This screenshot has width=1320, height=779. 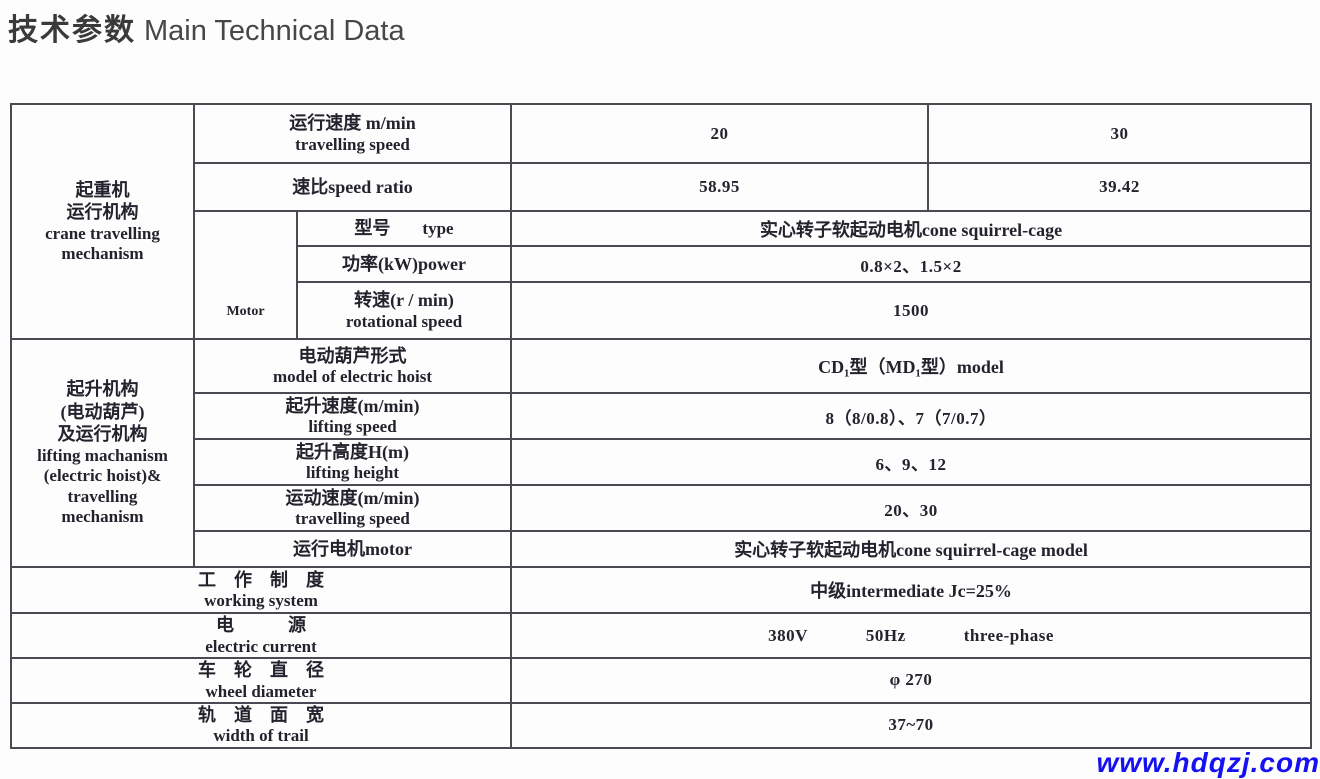 I want to click on label-lifting-speed-zh: 起升速度(m/min), so click(x=352, y=405).